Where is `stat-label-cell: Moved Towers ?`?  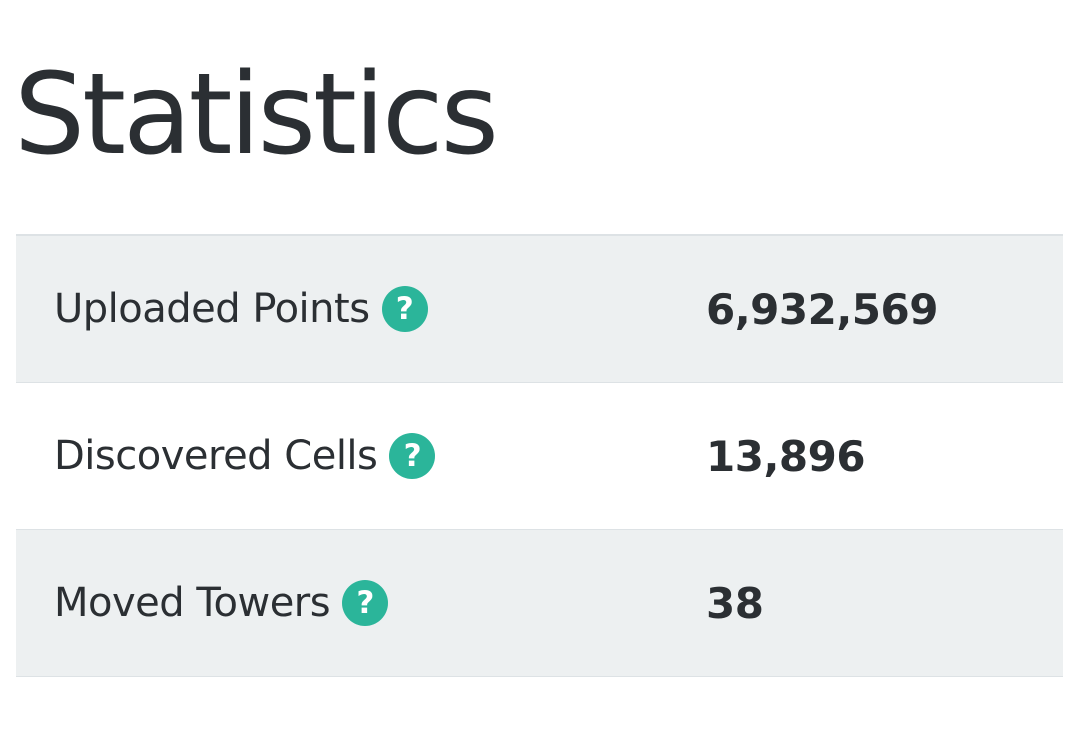 stat-label-cell: Moved Towers ? is located at coordinates (221, 603).